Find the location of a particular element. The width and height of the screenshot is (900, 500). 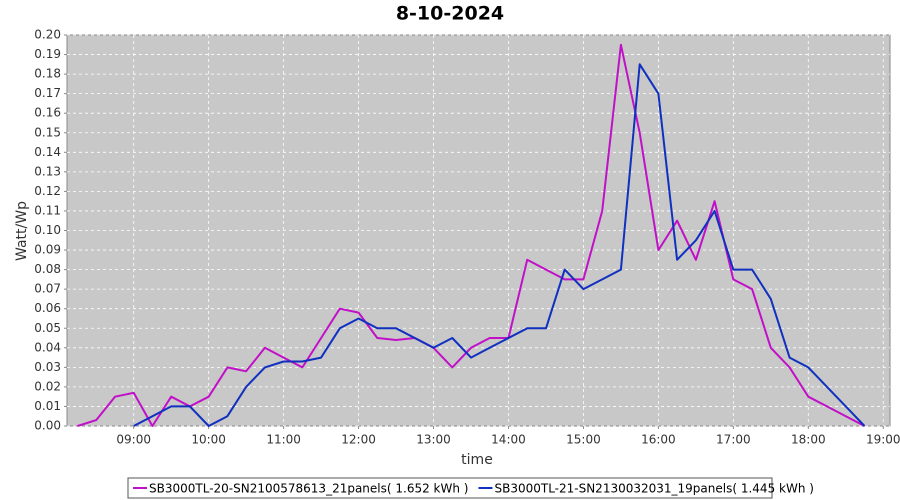

legend-box is located at coordinates (450, 488).